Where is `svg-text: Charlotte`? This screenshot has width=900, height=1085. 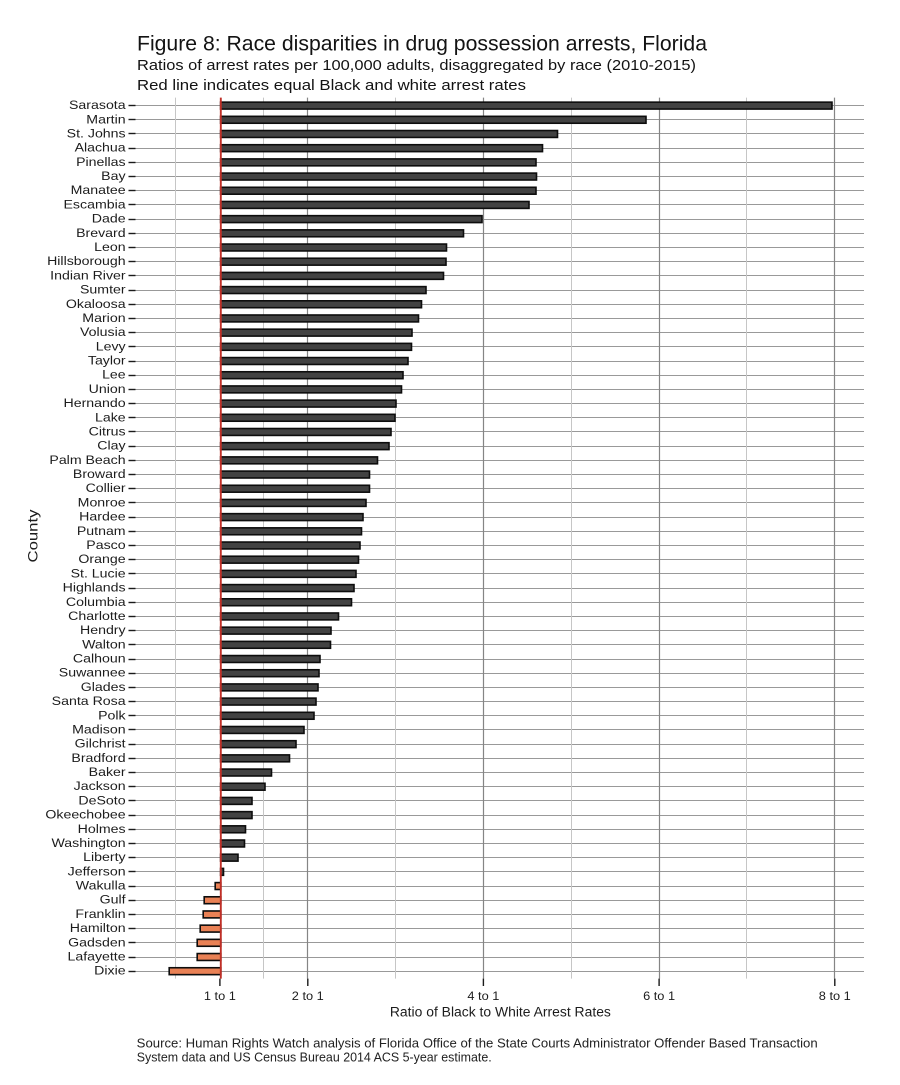
svg-text: Charlotte is located at coordinates (97, 616).